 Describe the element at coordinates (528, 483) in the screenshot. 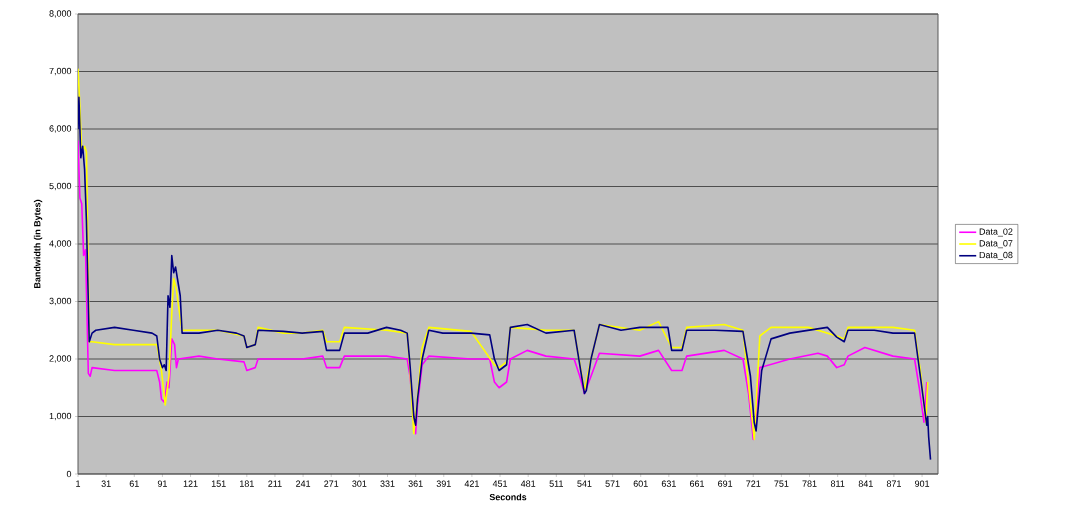

I see `x-tick-label: 481` at that location.